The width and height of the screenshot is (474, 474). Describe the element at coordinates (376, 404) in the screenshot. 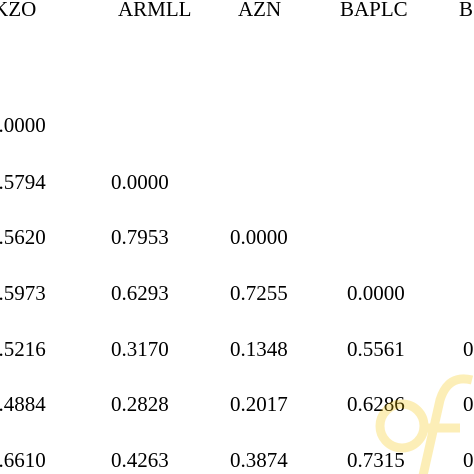

I see `table-cell: 0.6286` at that location.